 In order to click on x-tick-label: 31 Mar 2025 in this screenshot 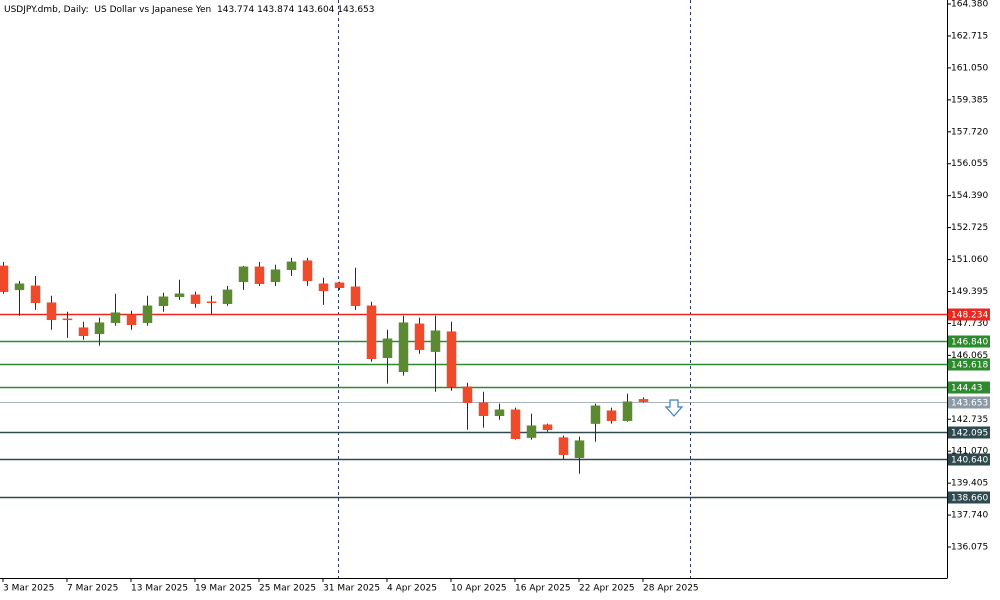, I will do `click(351, 589)`.